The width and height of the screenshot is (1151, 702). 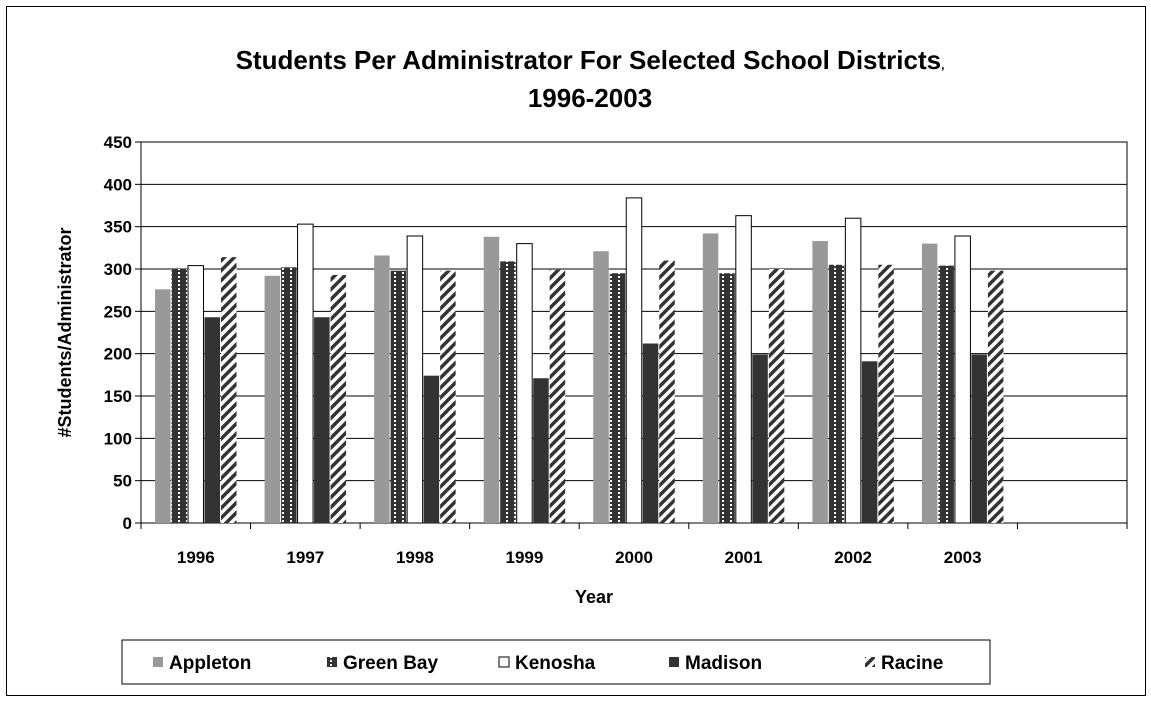 I want to click on bar-kenosha-2001, so click(x=743, y=369).